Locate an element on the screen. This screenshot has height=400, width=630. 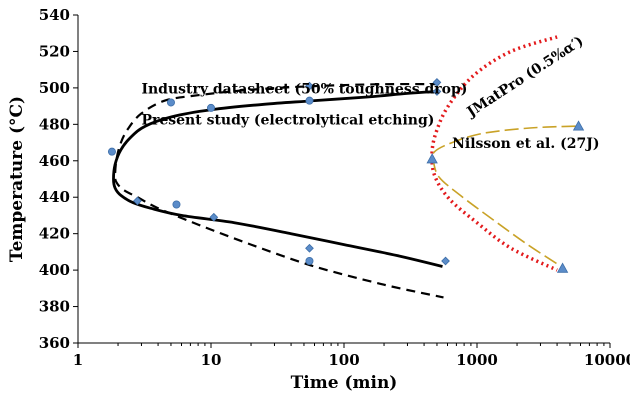
y-tick-label: 380 is located at coordinates (54, 307).